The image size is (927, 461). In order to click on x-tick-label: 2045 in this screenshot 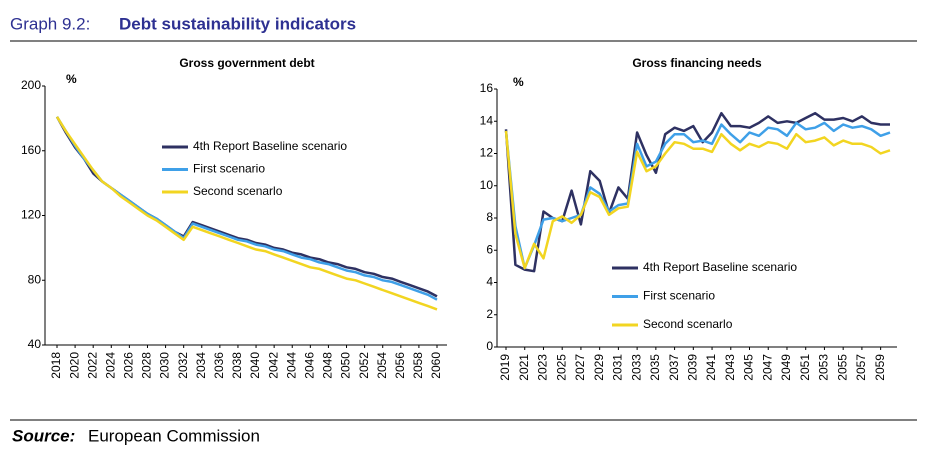, I will do `click(749, 367)`.